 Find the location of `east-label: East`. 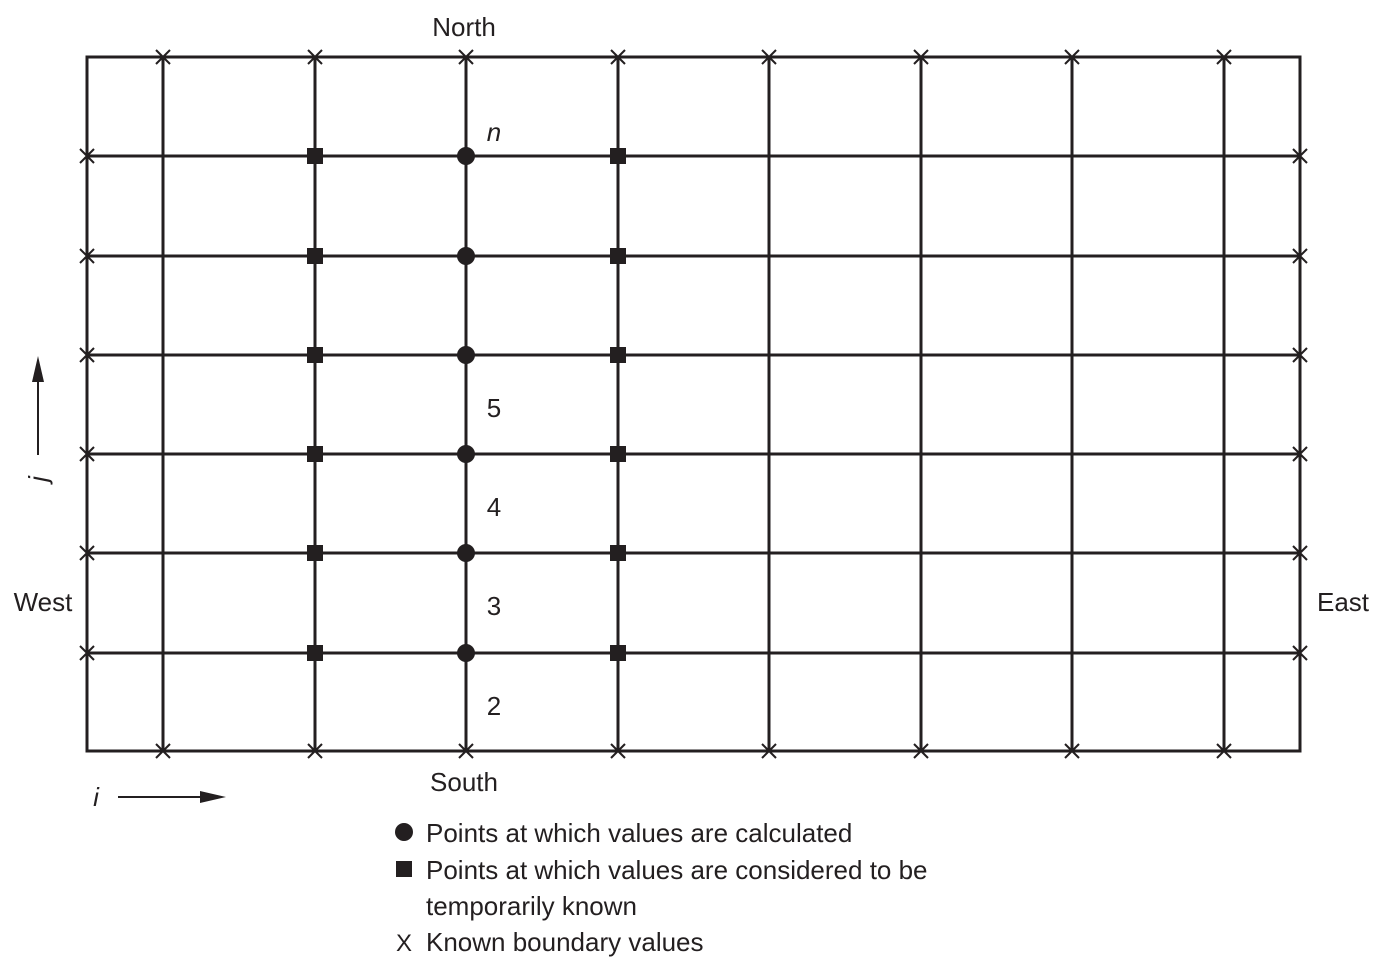

east-label: East is located at coordinates (1343, 602).